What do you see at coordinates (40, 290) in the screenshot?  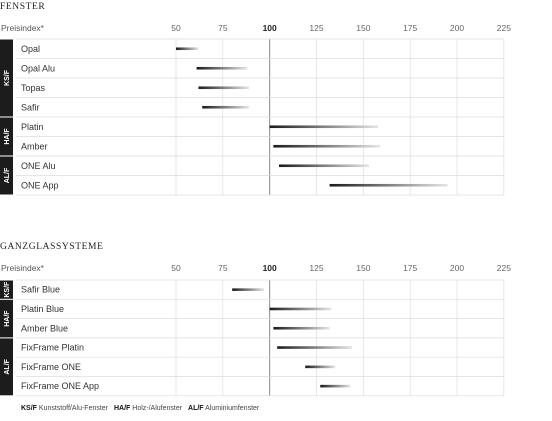 I see `row-label: Safir Blue` at bounding box center [40, 290].